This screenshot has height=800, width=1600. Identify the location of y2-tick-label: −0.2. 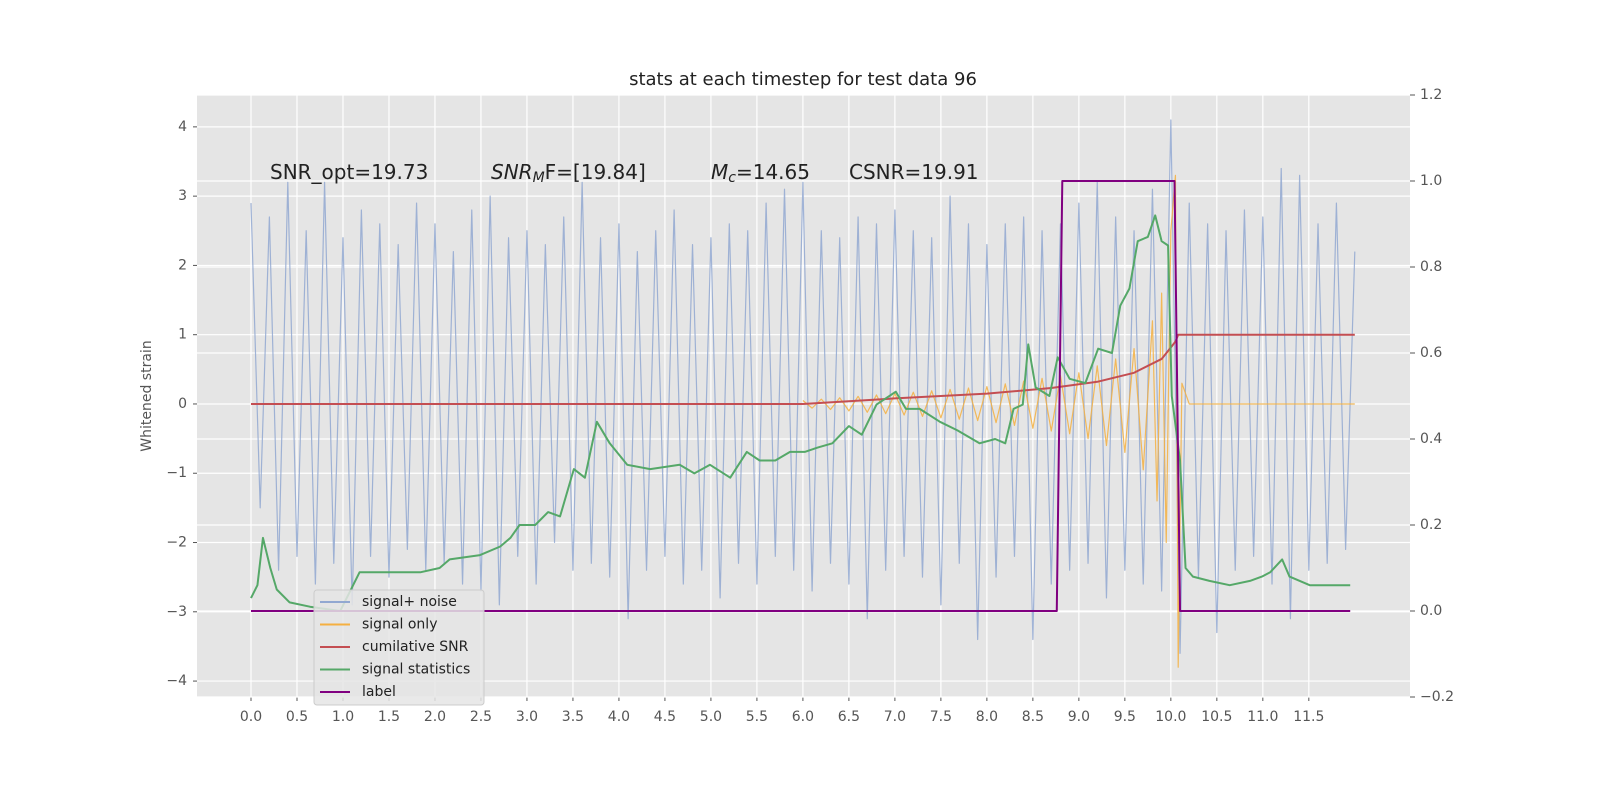
(1437, 697).